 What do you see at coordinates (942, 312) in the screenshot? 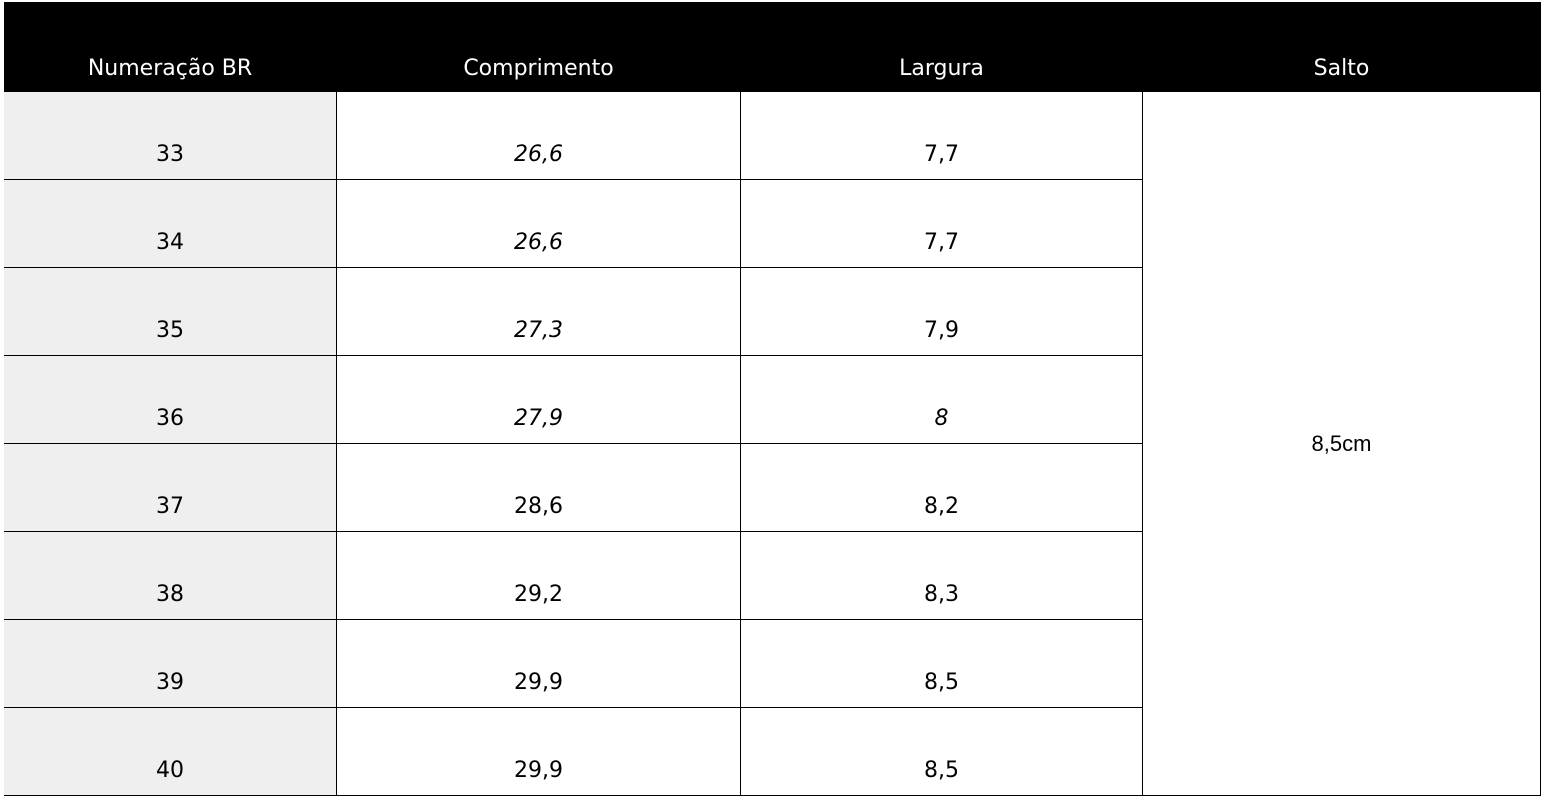
I see `width-cell: 7,9` at bounding box center [942, 312].